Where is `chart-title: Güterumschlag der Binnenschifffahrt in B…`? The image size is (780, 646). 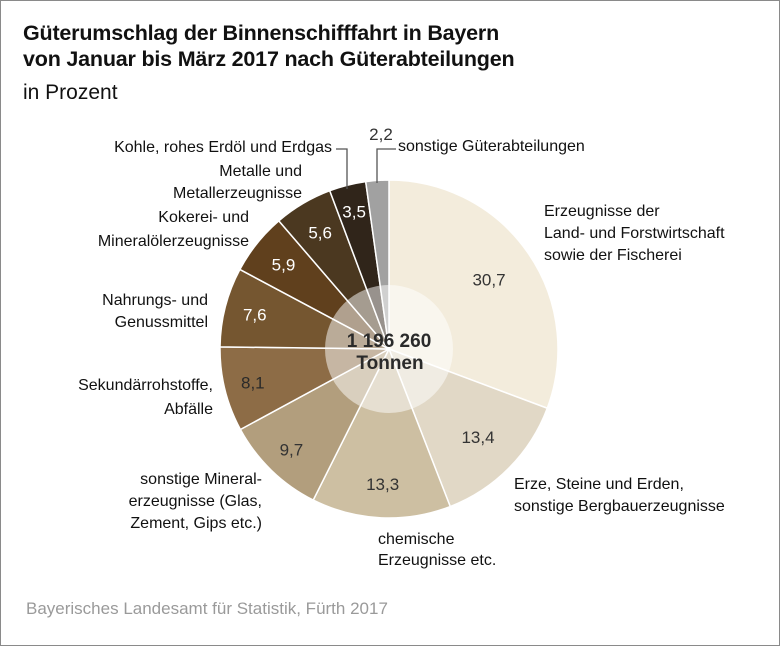
chart-title: Güterumschlag der Binnenschifffahrt in B… is located at coordinates (269, 46).